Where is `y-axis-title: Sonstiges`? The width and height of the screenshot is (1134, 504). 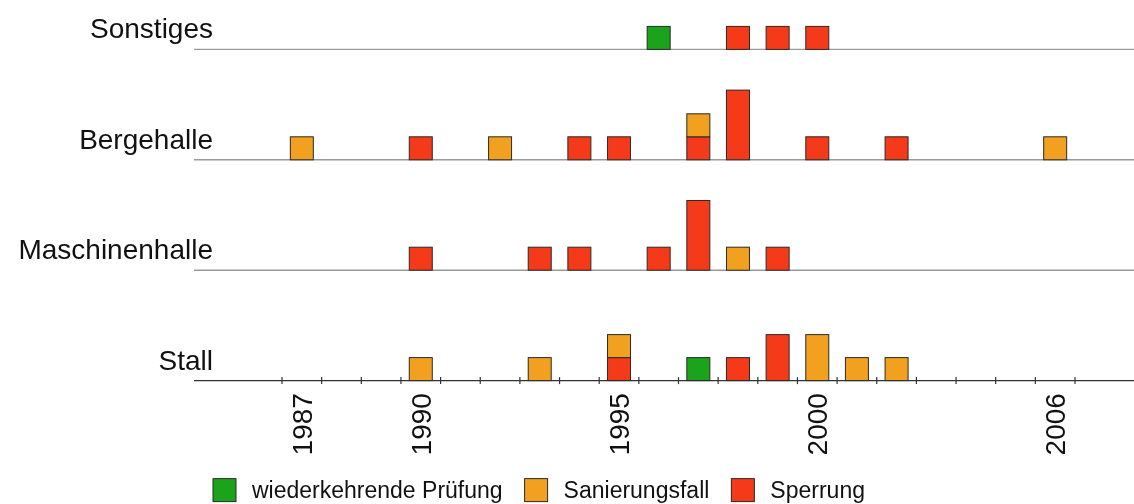
y-axis-title: Sonstiges is located at coordinates (151, 29).